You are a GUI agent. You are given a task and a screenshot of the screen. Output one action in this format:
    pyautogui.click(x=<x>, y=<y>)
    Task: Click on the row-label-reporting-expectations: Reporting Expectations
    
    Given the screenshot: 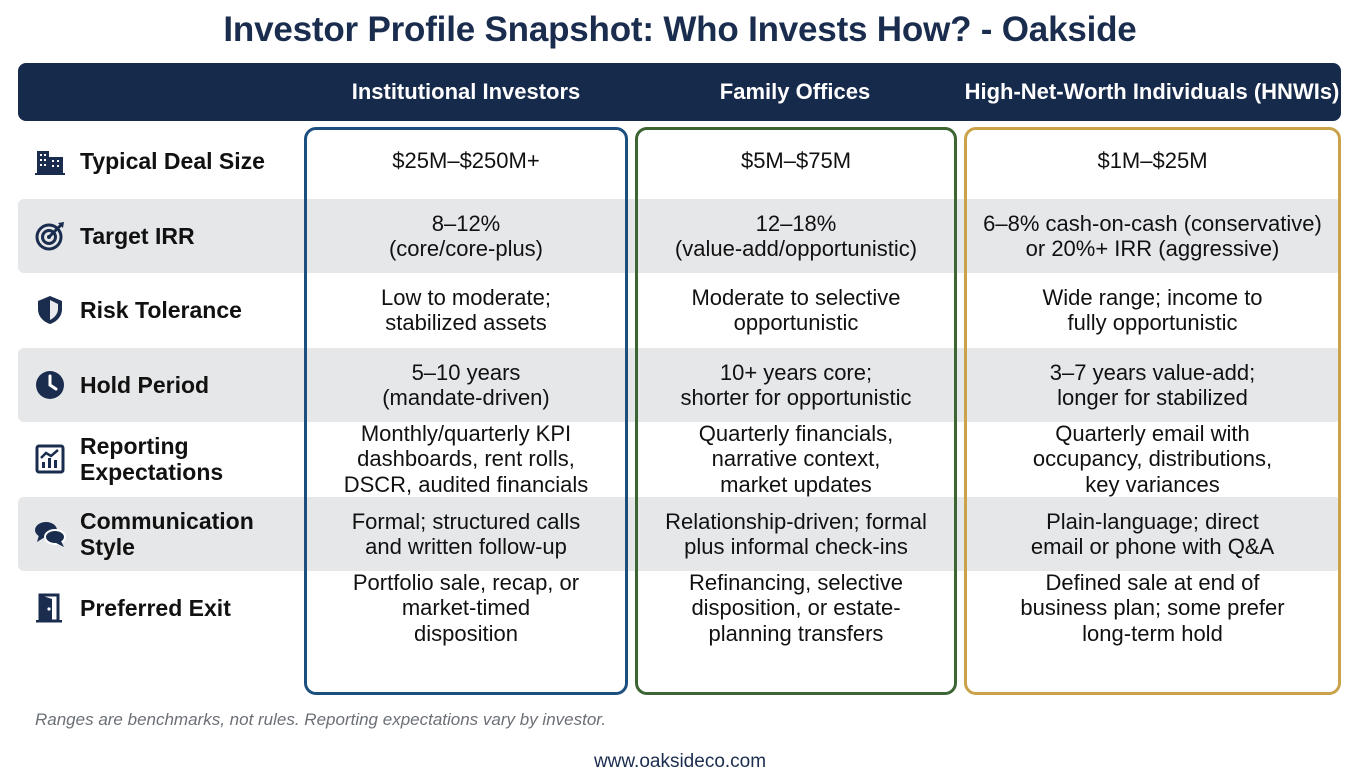 What is the action you would take?
    pyautogui.click(x=152, y=459)
    